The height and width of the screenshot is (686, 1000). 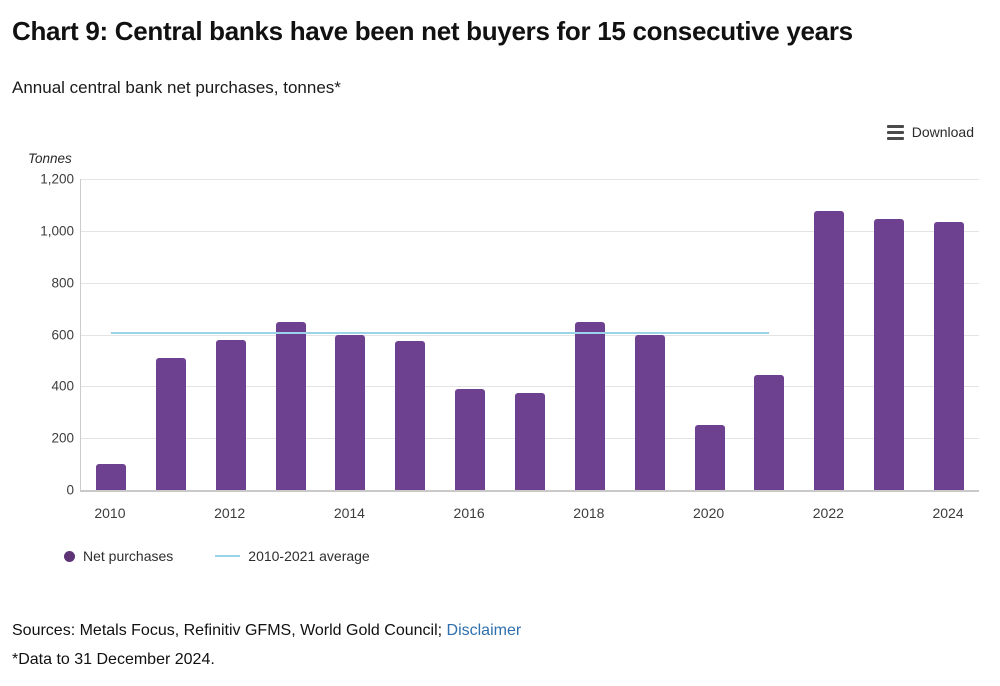 What do you see at coordinates (57, 231) in the screenshot?
I see `y-tick-label-1000: 1,000` at bounding box center [57, 231].